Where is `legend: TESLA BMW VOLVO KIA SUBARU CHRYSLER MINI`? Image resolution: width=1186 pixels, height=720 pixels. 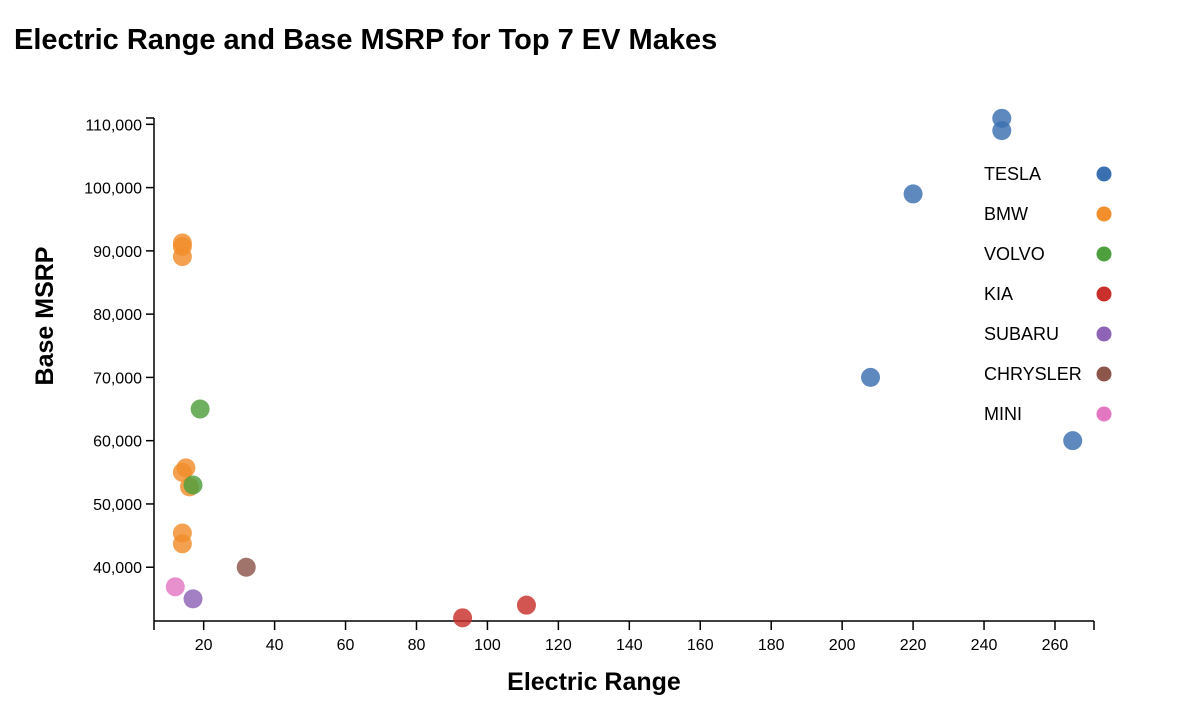 legend: TESLA BMW VOLVO KIA SUBARU CHRYSLER MINI is located at coordinates (1048, 294).